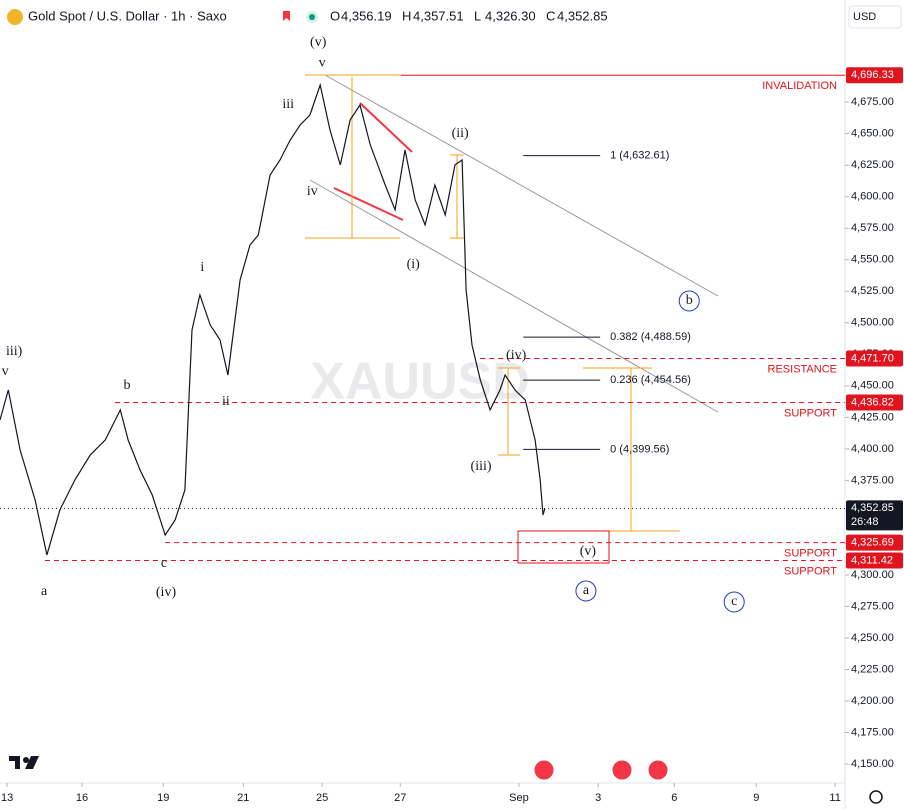 The height and width of the screenshot is (809, 904). I want to click on level-label: RESISTANCE, so click(802, 369).